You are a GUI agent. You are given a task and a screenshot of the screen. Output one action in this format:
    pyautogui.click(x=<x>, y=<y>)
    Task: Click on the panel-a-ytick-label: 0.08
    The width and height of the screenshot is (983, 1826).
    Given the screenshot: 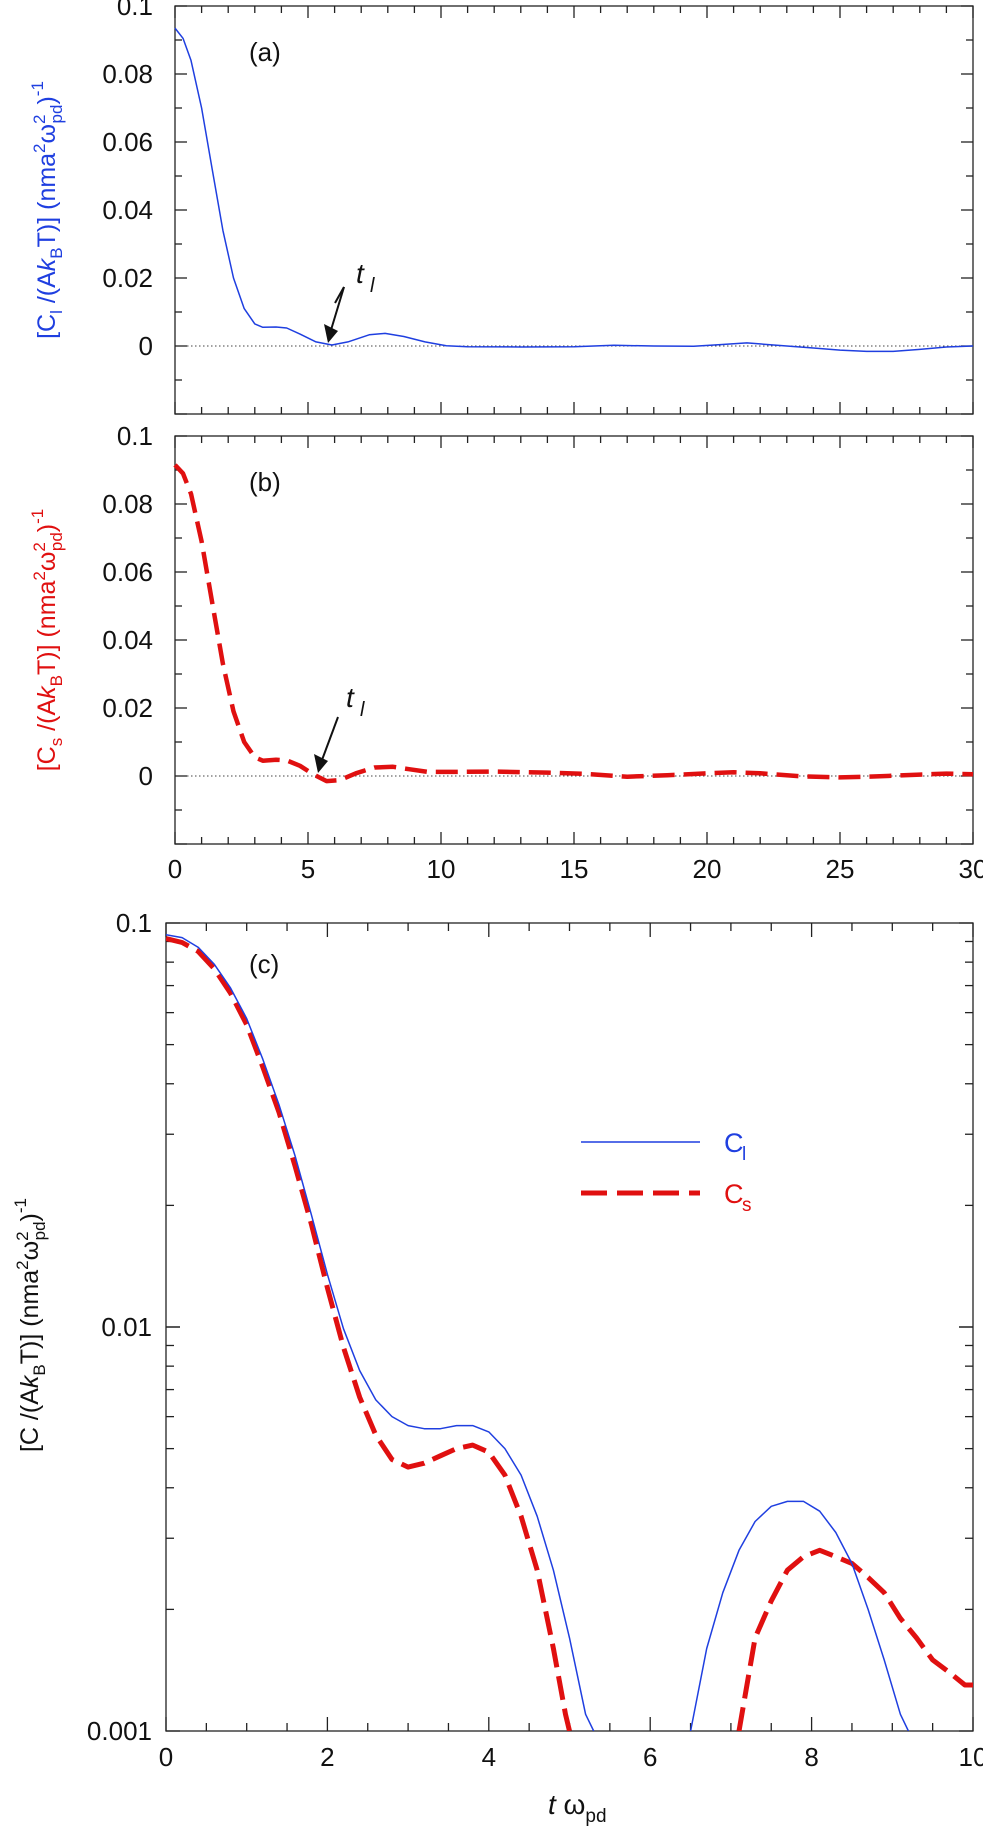 What is the action you would take?
    pyautogui.click(x=127, y=74)
    